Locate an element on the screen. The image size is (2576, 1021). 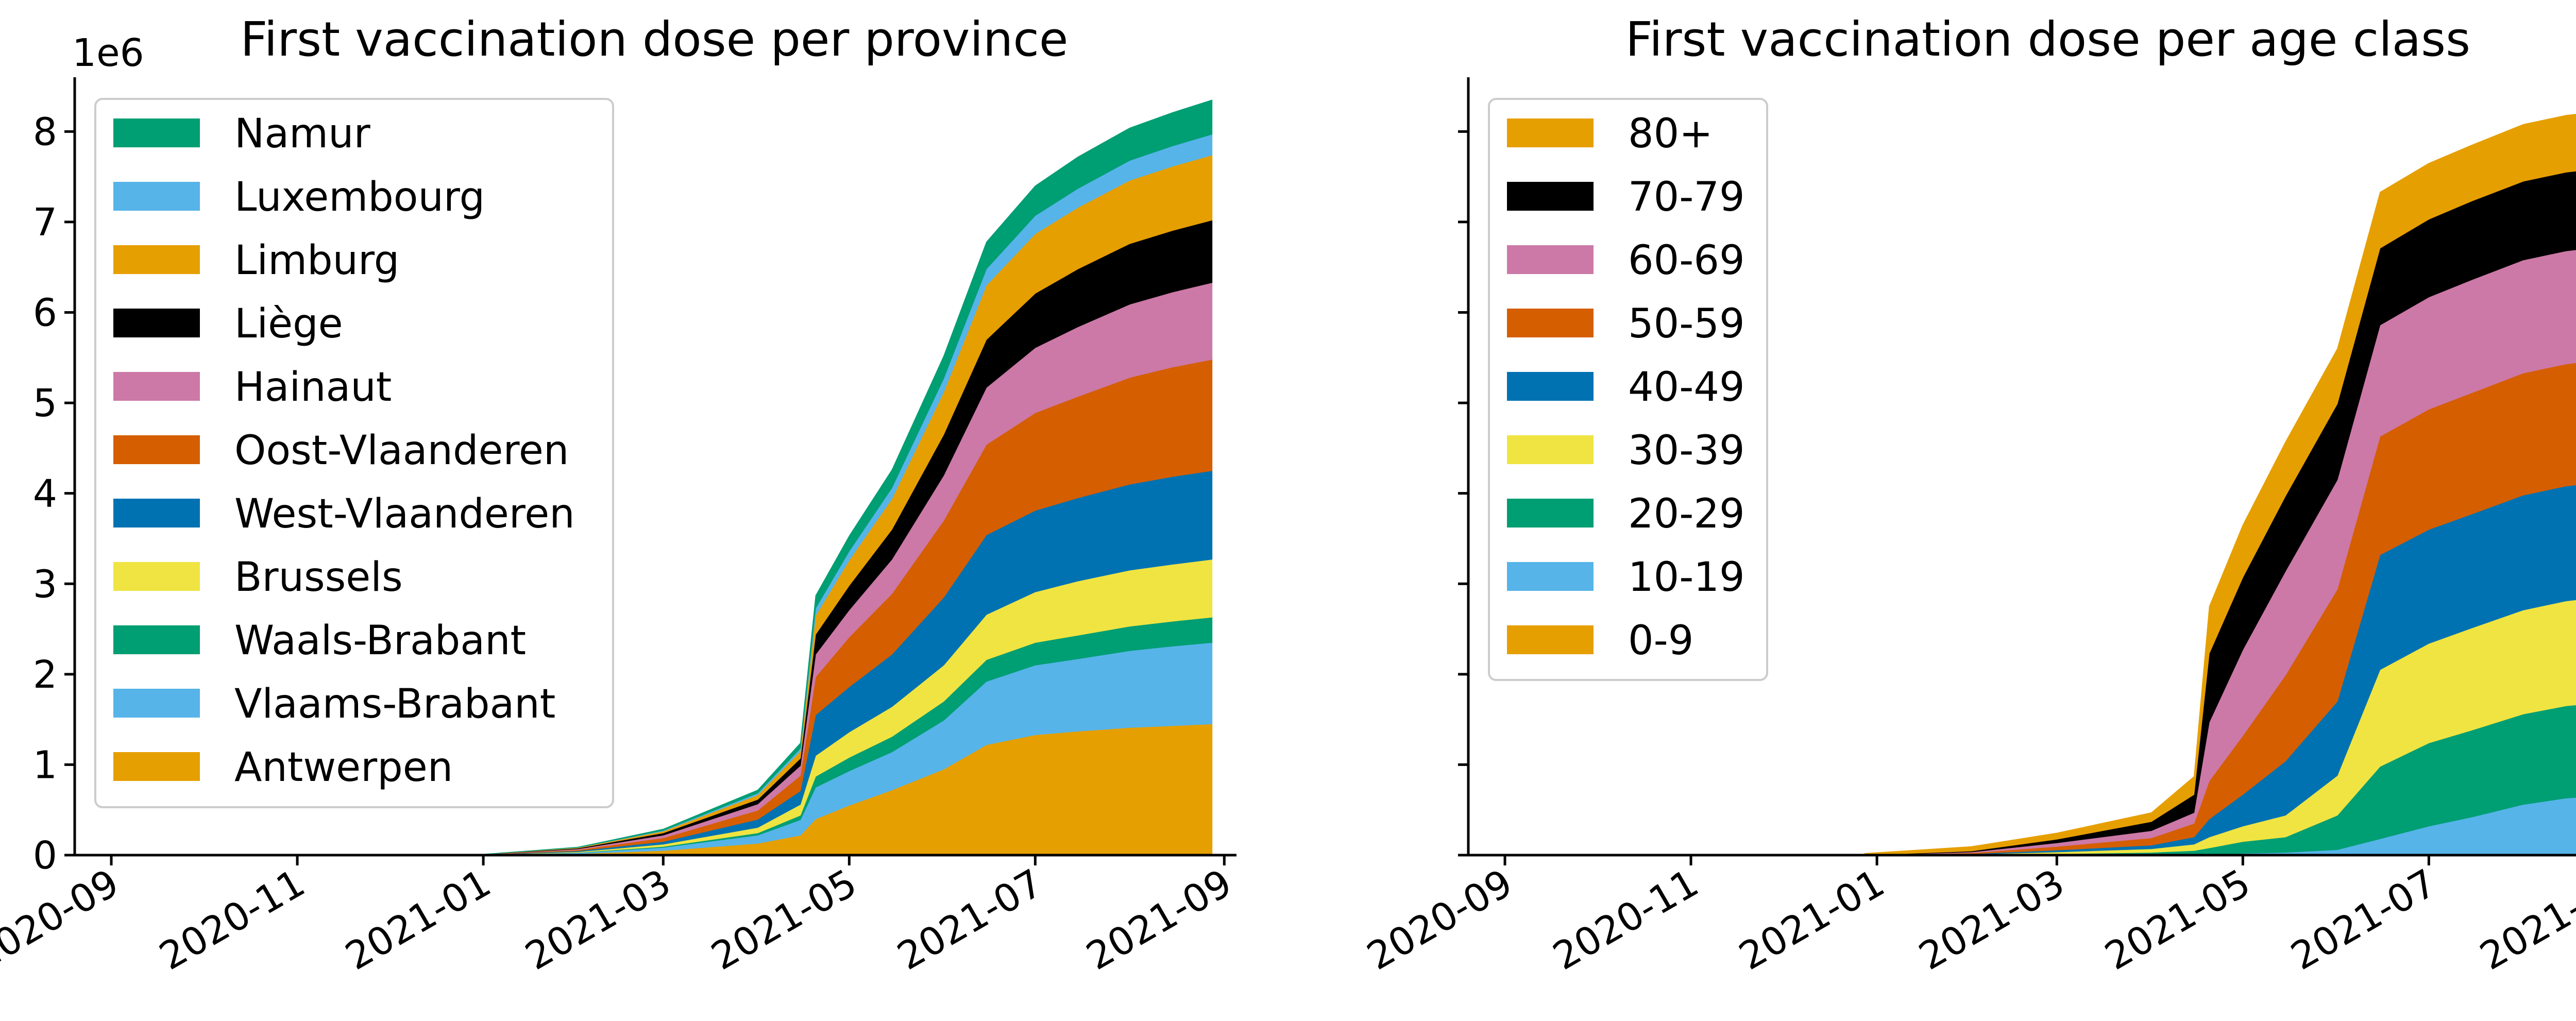
legend-label: 70-79 is located at coordinates (1686, 197).